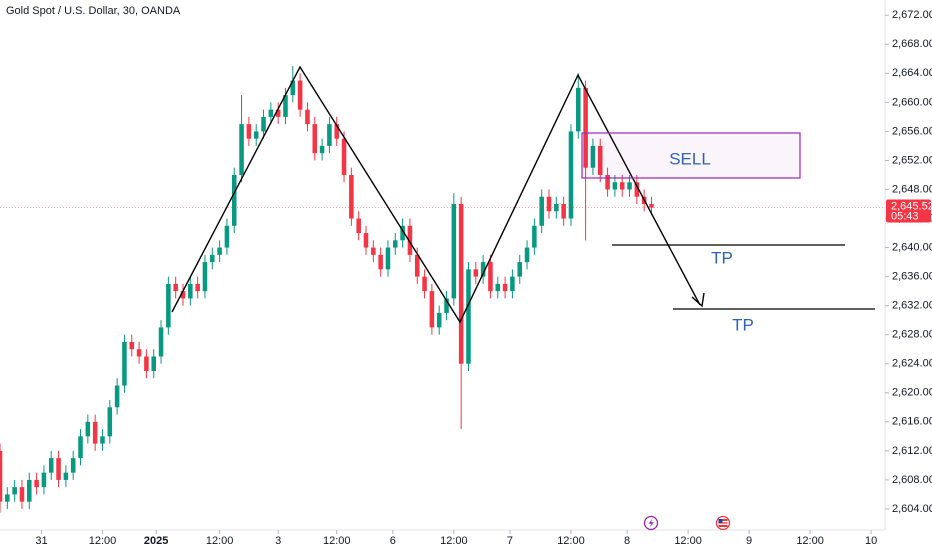 The height and width of the screenshot is (550, 932). I want to click on y-tick-label: 2,652.000, so click(912, 160).